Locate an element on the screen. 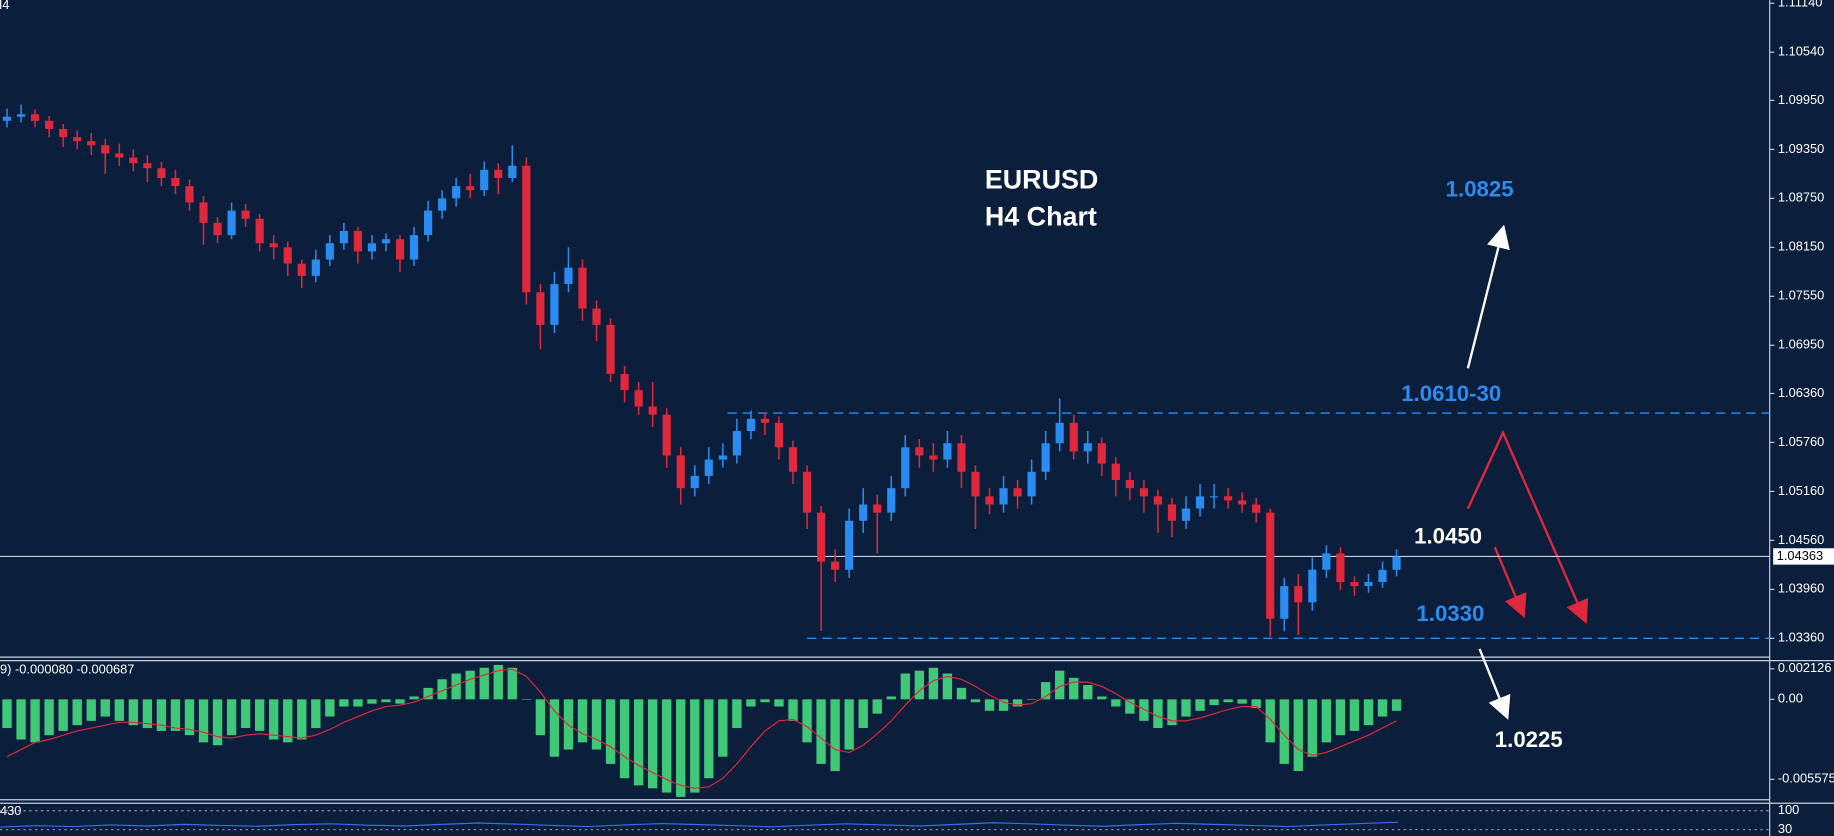 The width and height of the screenshot is (1834, 836). arrows is located at coordinates (1527, 472).